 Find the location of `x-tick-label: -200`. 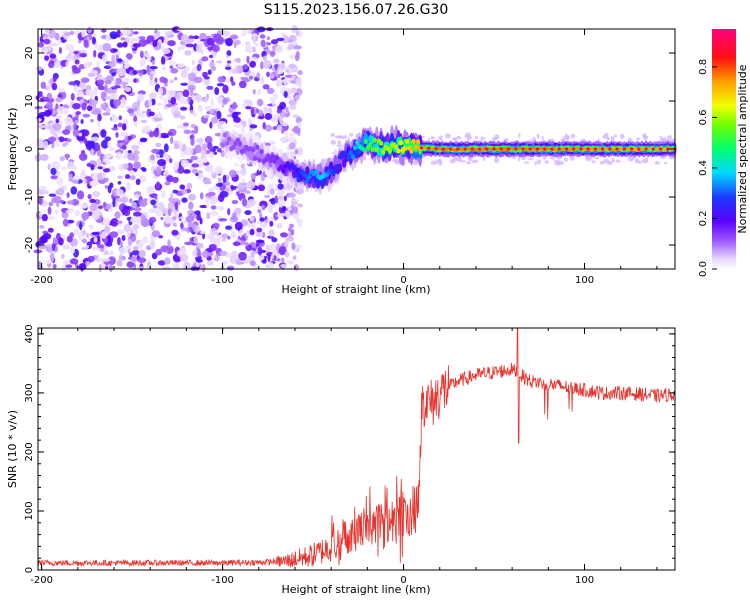

x-tick-label: -200 is located at coordinates (41, 280).